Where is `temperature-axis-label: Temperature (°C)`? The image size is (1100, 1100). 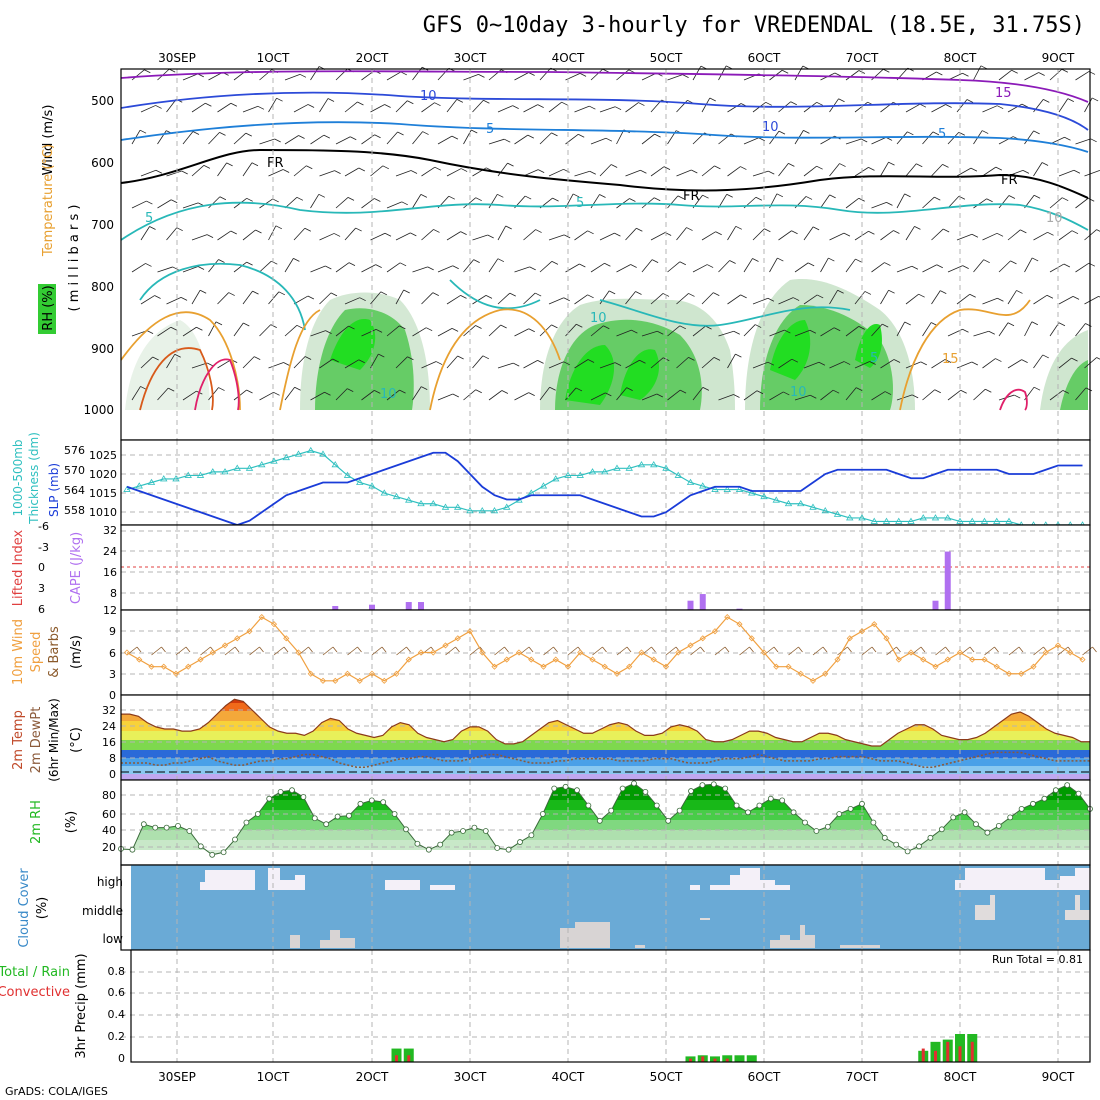
temperature-axis-label: Temperature (°C) is located at coordinates (48, 200).